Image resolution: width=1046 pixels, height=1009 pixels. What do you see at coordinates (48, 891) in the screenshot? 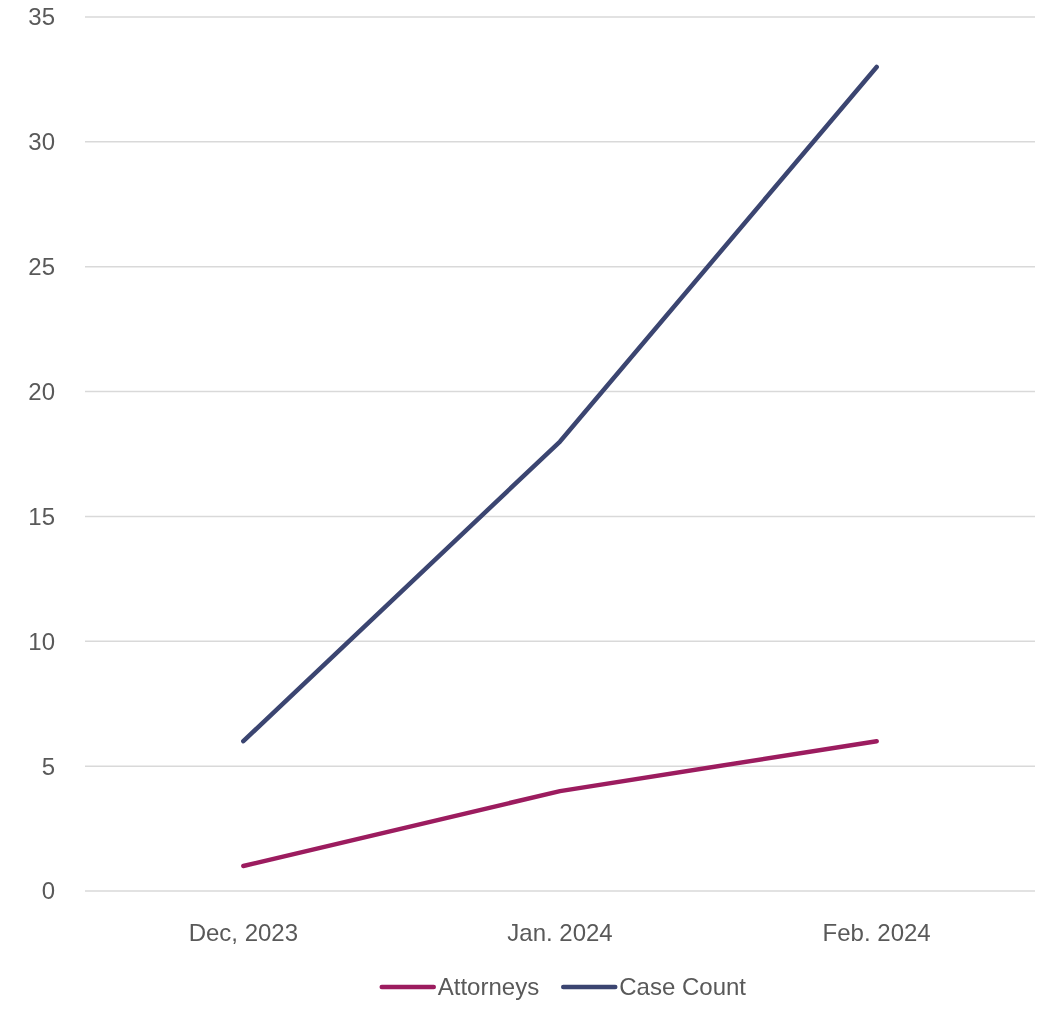
I see `y-tick-label: 0` at bounding box center [48, 891].